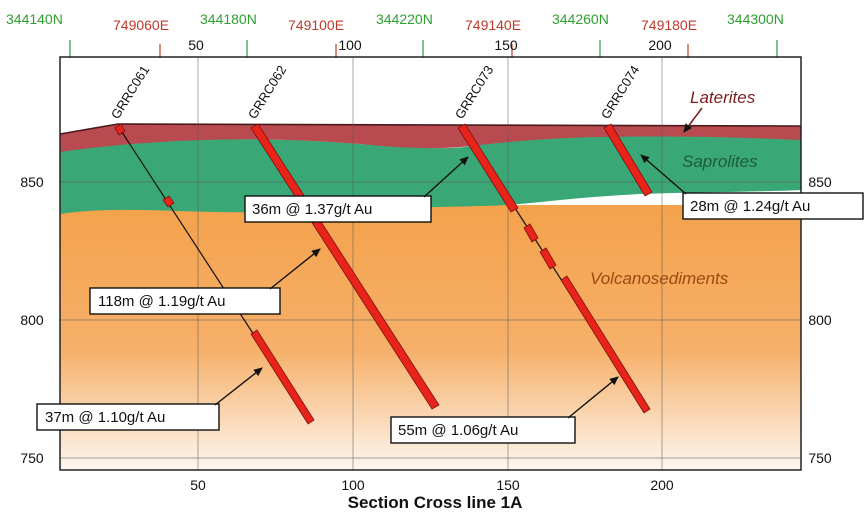 This screenshot has height=517, width=865. Describe the element at coordinates (820, 182) in the screenshot. I see `right-tick-label: 850` at that location.